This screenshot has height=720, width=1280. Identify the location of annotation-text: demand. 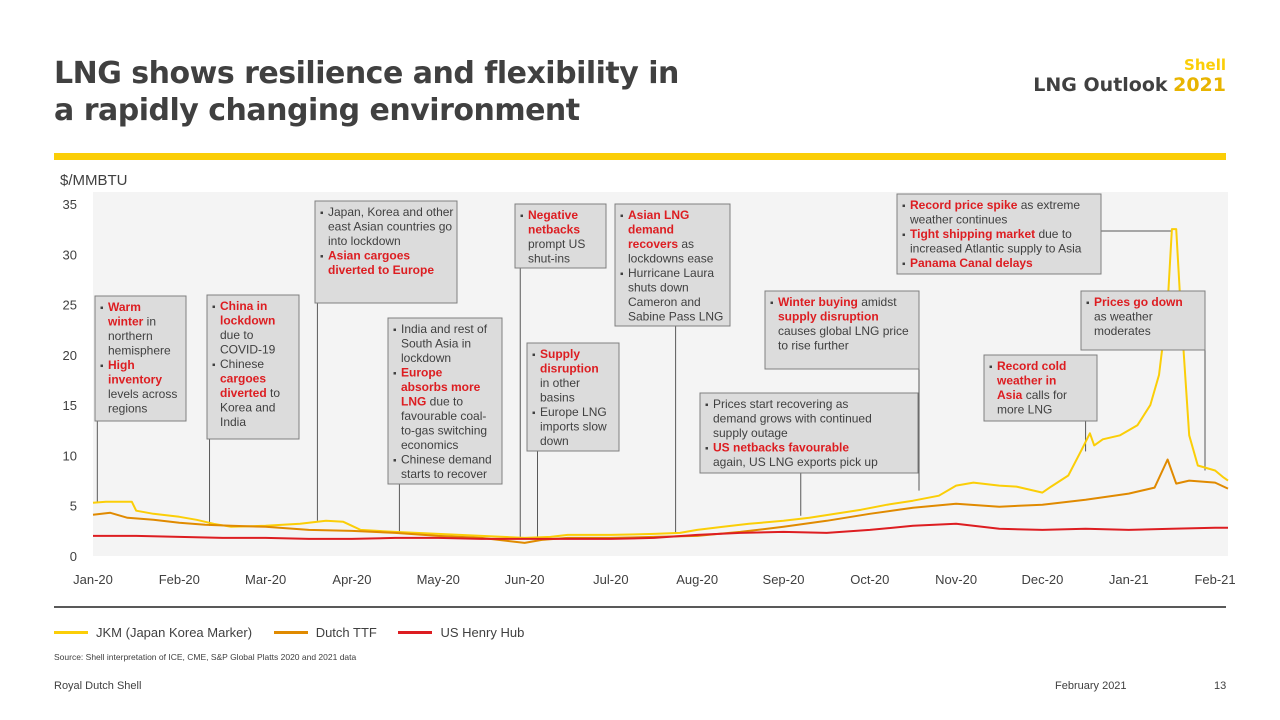
(651, 230).